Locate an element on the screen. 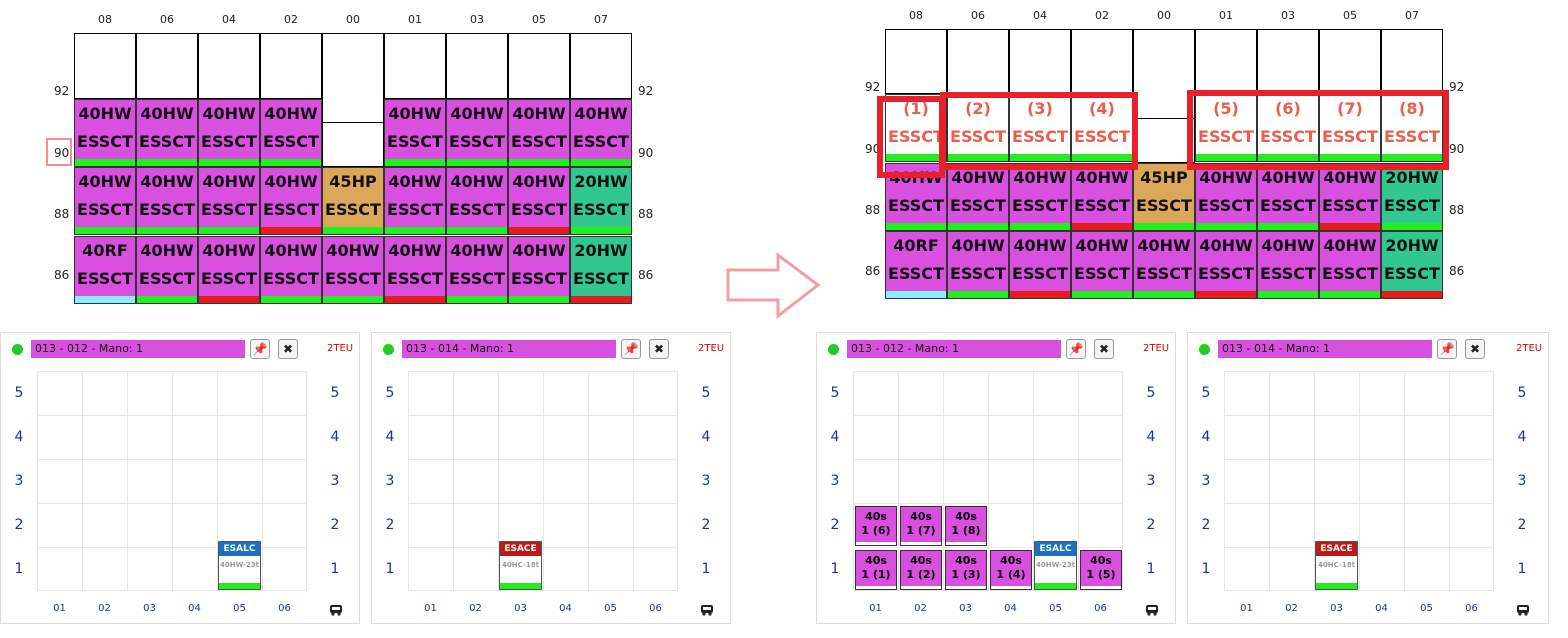 The image size is (1568, 638). container-slot: (7) ESSCT is located at coordinates (1350, 128).